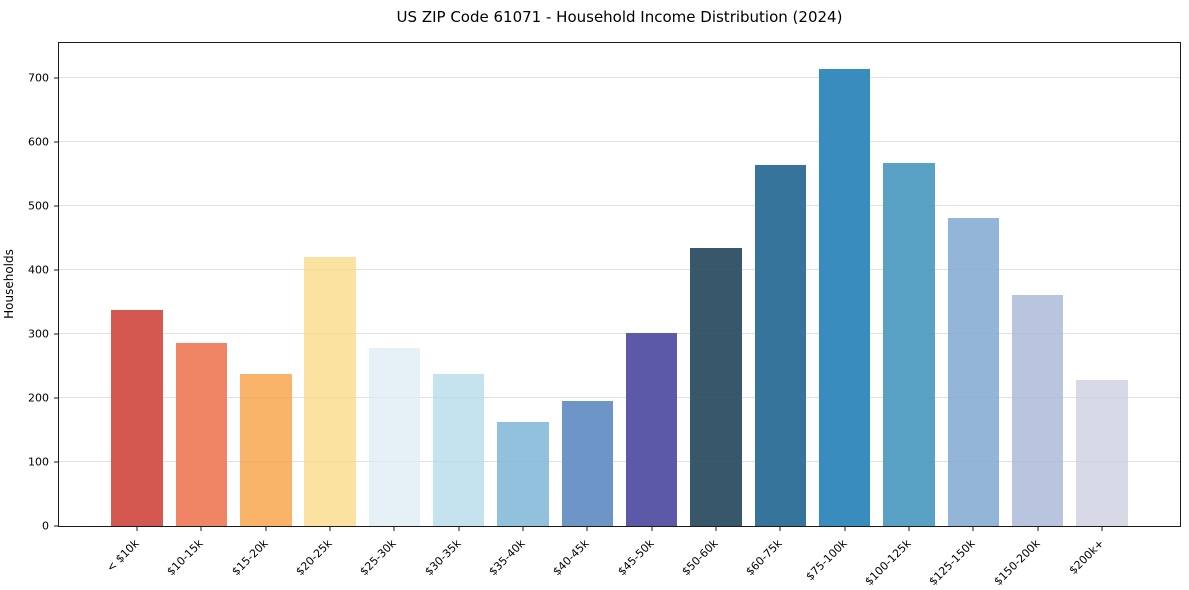  What do you see at coordinates (38, 142) in the screenshot?
I see `y-tick-label: 600` at bounding box center [38, 142].